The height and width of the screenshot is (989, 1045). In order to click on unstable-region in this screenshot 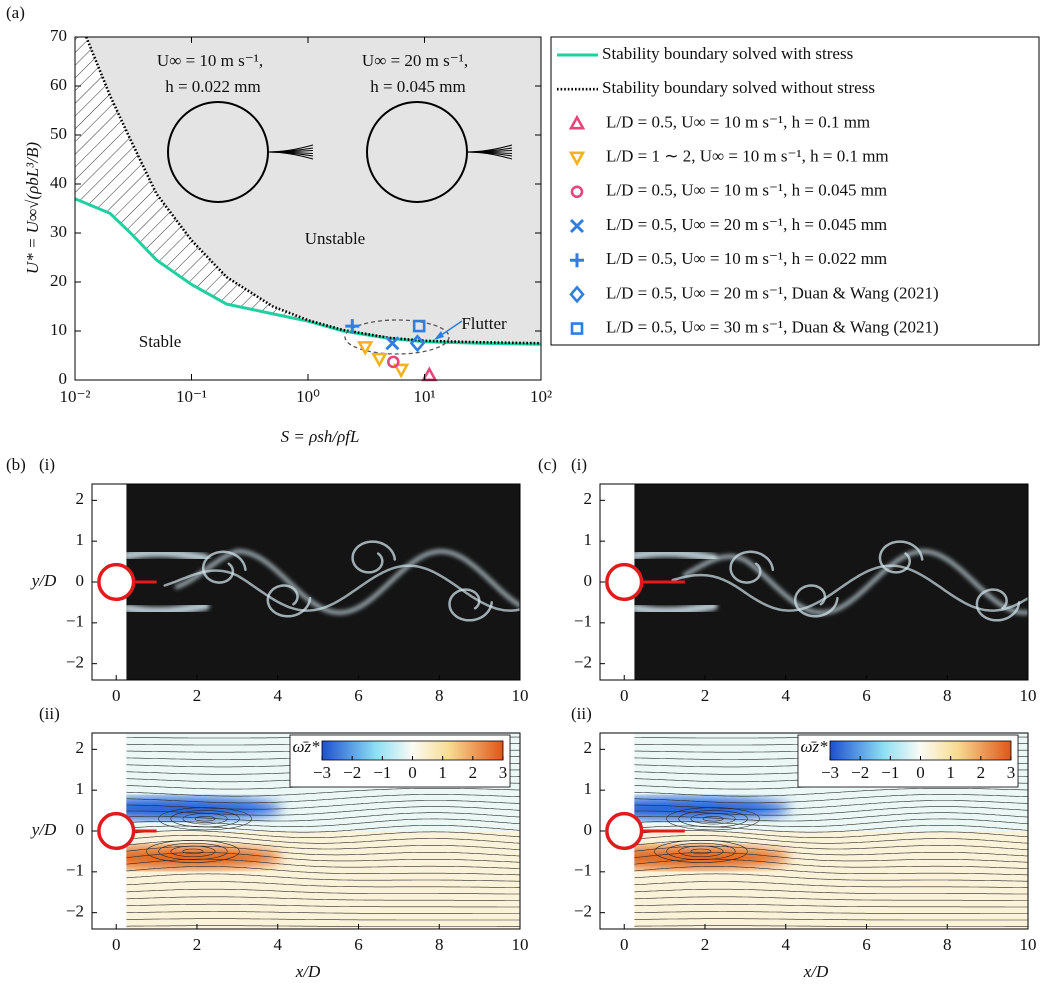, I will do `click(314, 190)`.